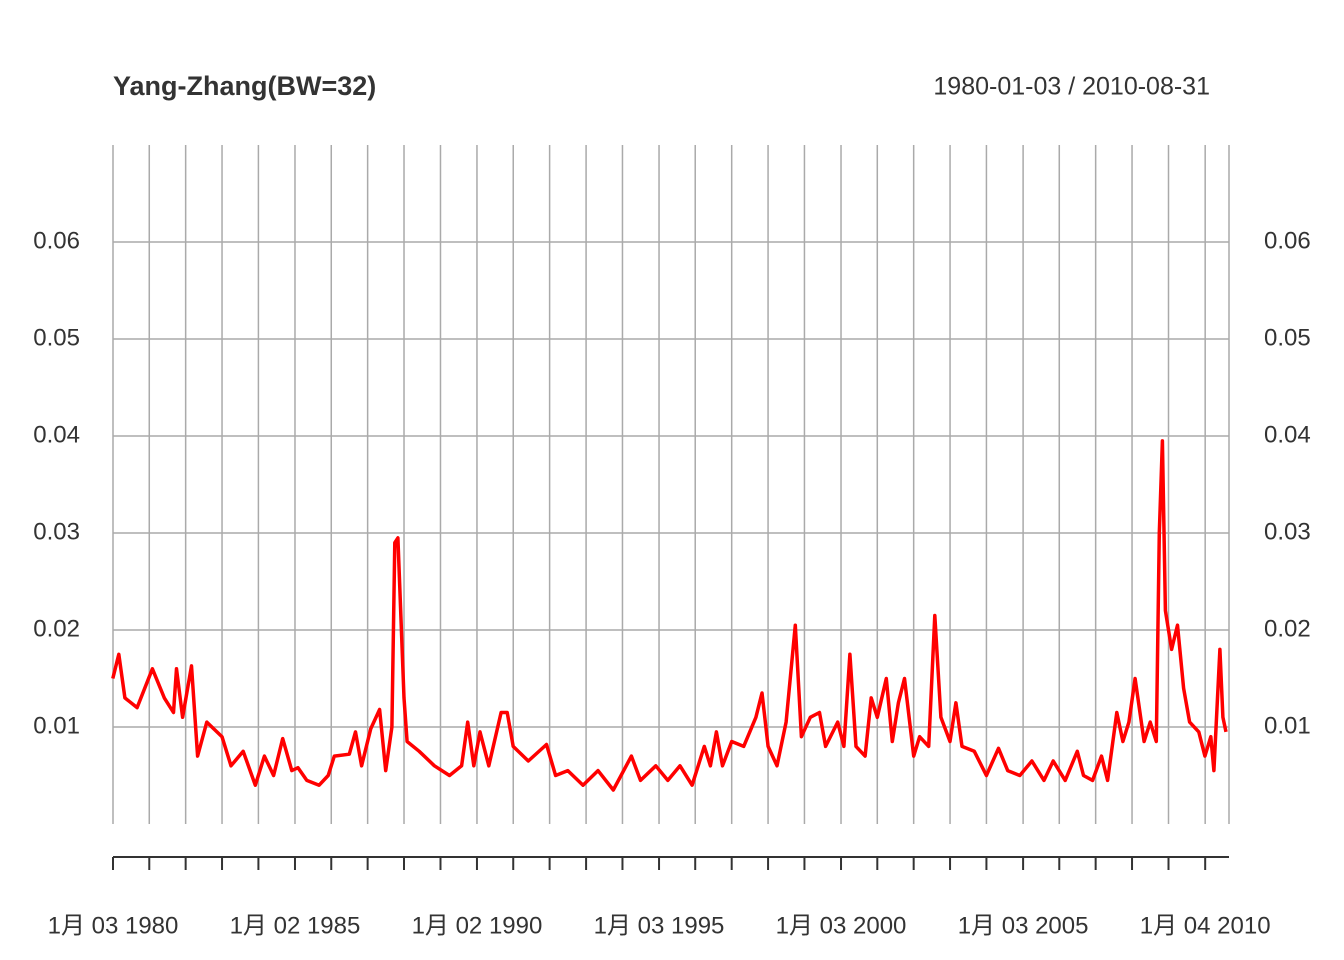 The width and height of the screenshot is (1344, 960). I want to click on y-tick-label: 0.05, so click(56, 337).